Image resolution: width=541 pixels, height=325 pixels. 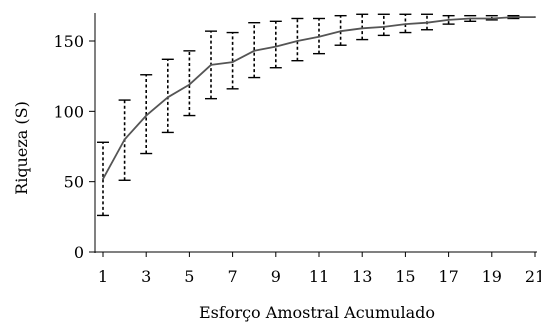 I want to click on y-tick-label: 100, so click(x=68, y=111).